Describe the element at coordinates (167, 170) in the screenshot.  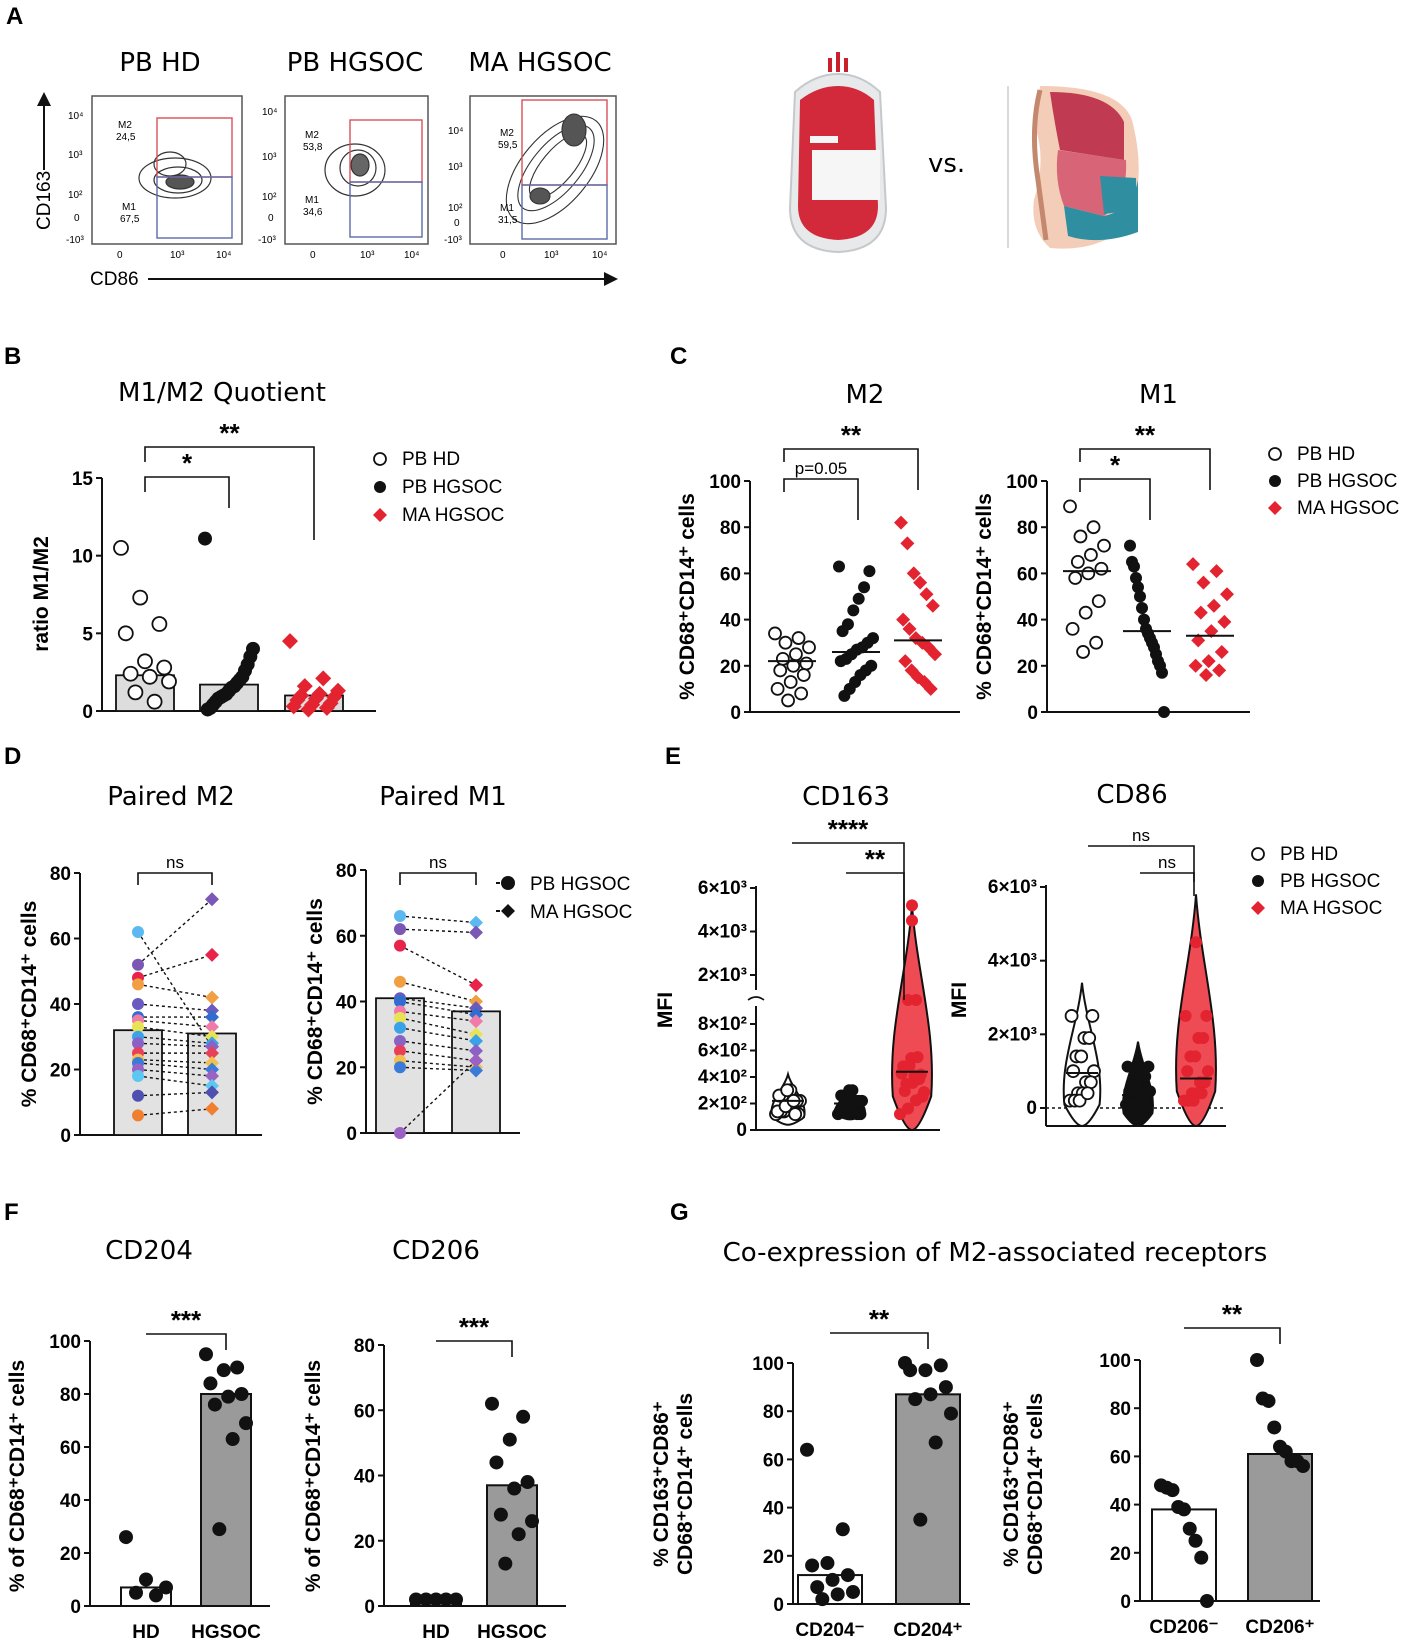
I see `flow-frame` at that location.